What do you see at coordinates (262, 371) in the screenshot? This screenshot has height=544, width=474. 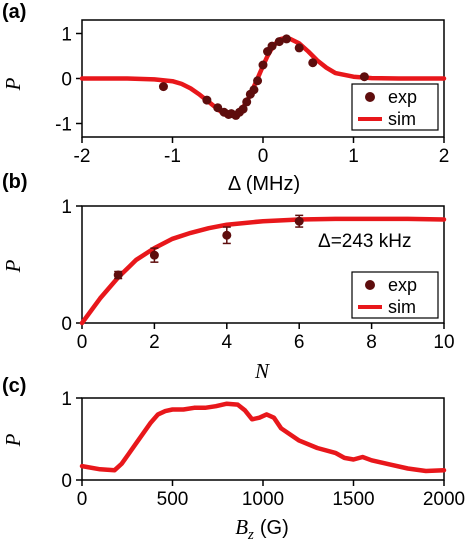 I see `panel-b-xlabel: N` at bounding box center [262, 371].